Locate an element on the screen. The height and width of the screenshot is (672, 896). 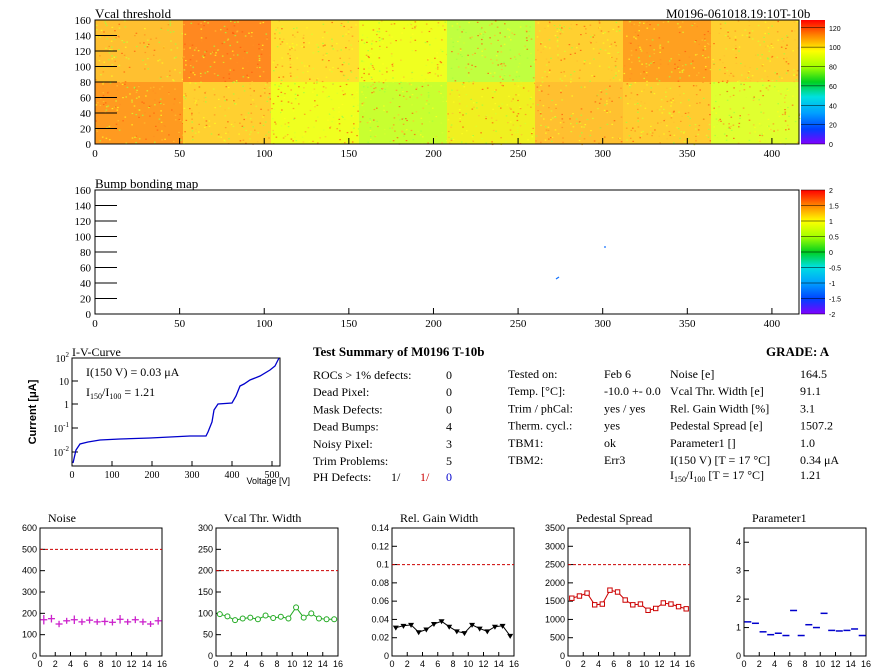
roc-block is located at coordinates (315, 113).